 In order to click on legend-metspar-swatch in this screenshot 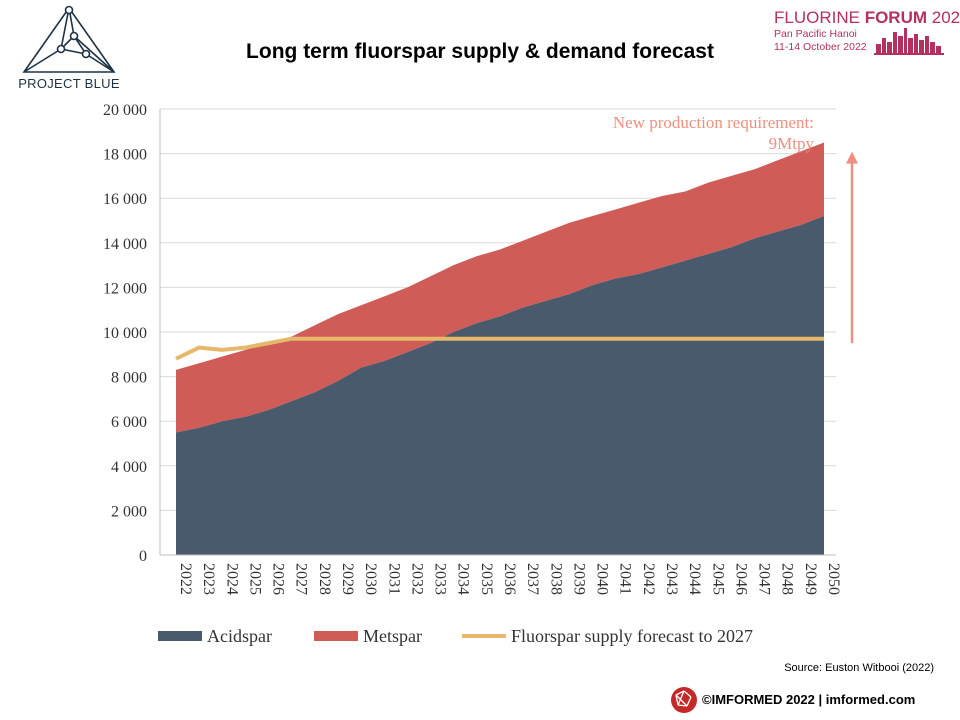, I will do `click(336, 636)`.